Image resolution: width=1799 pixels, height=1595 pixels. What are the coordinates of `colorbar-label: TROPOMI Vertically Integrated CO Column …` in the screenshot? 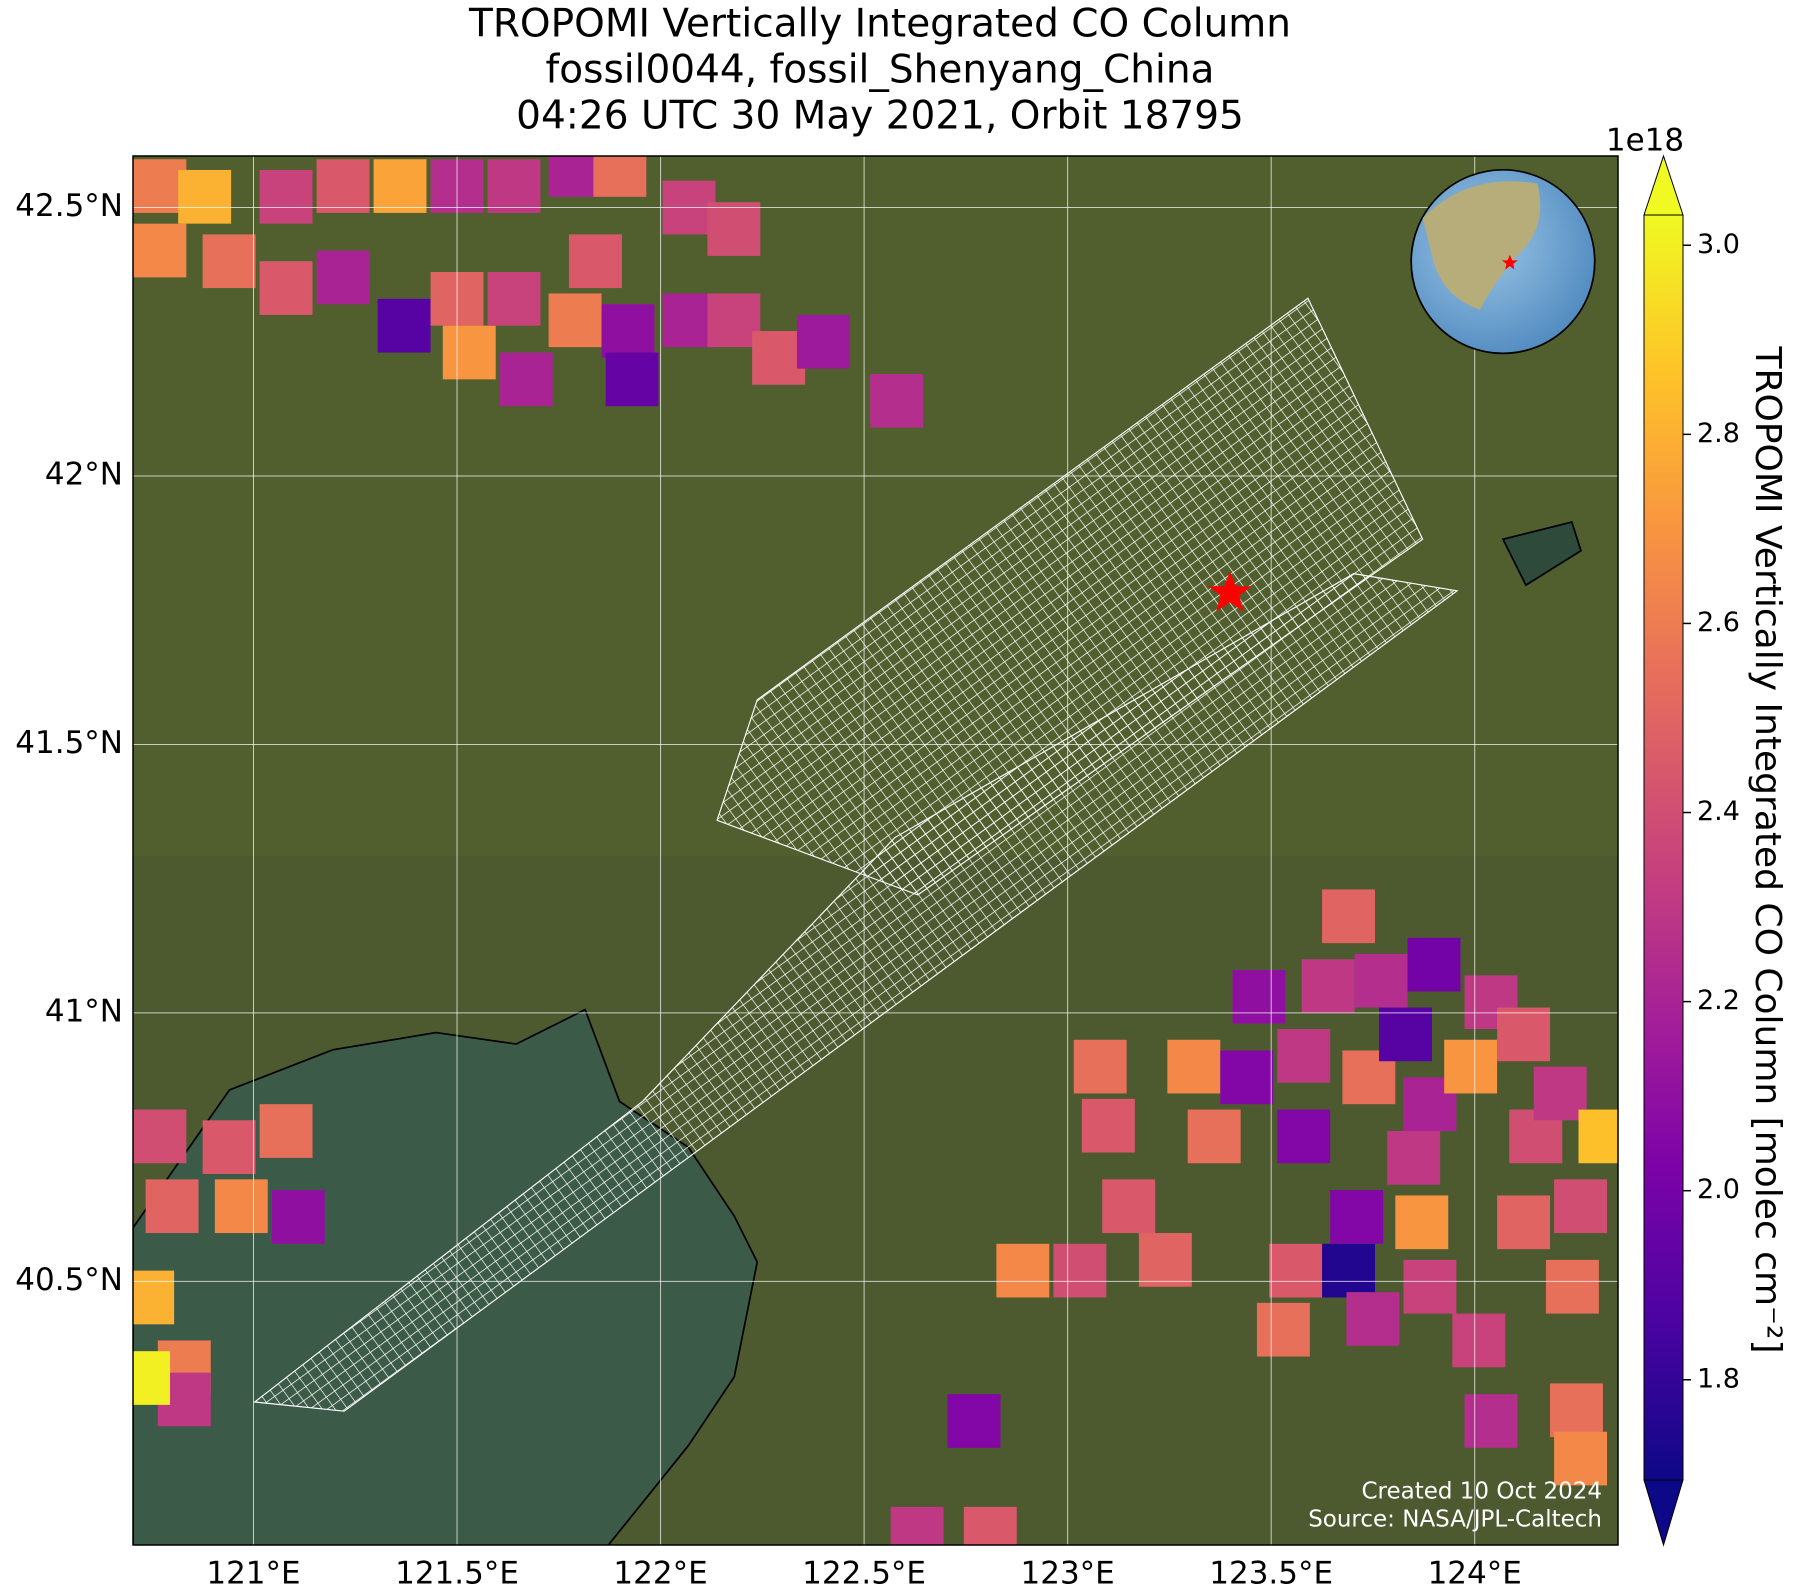 It's located at (1767, 849).